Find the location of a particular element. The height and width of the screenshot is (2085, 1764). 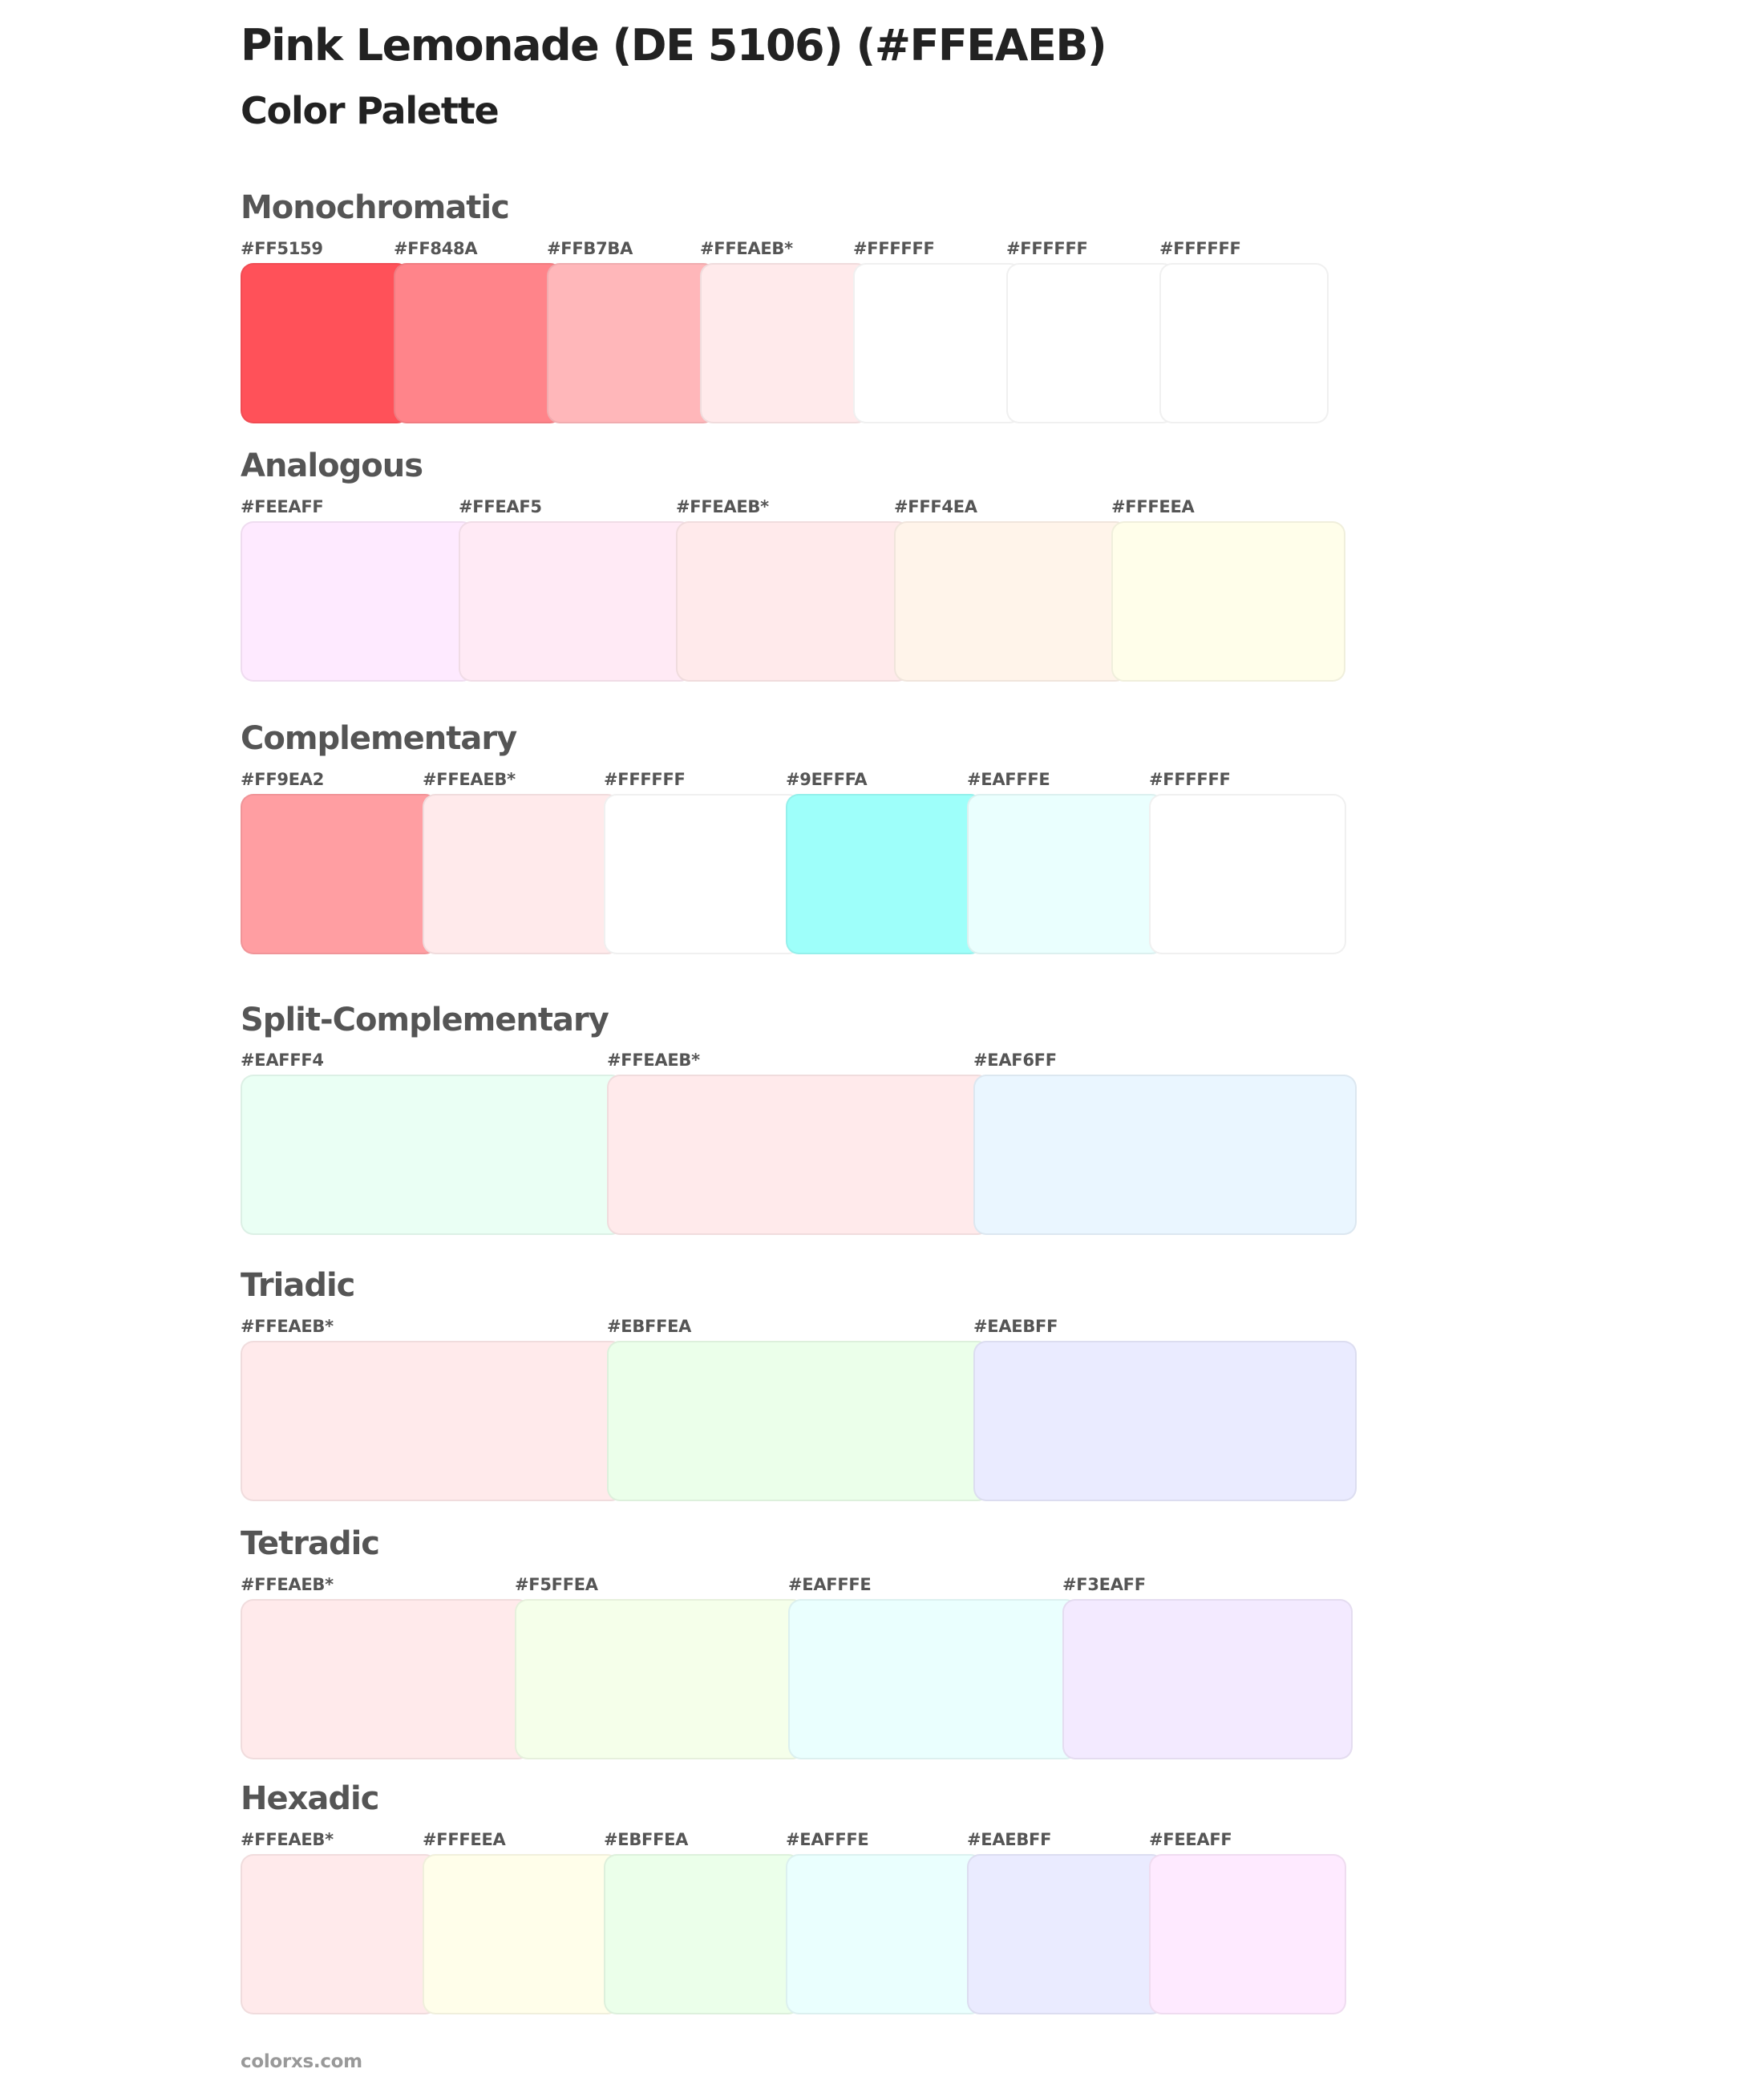

swatch-hex-label: #F3EAFF is located at coordinates (1104, 1584).